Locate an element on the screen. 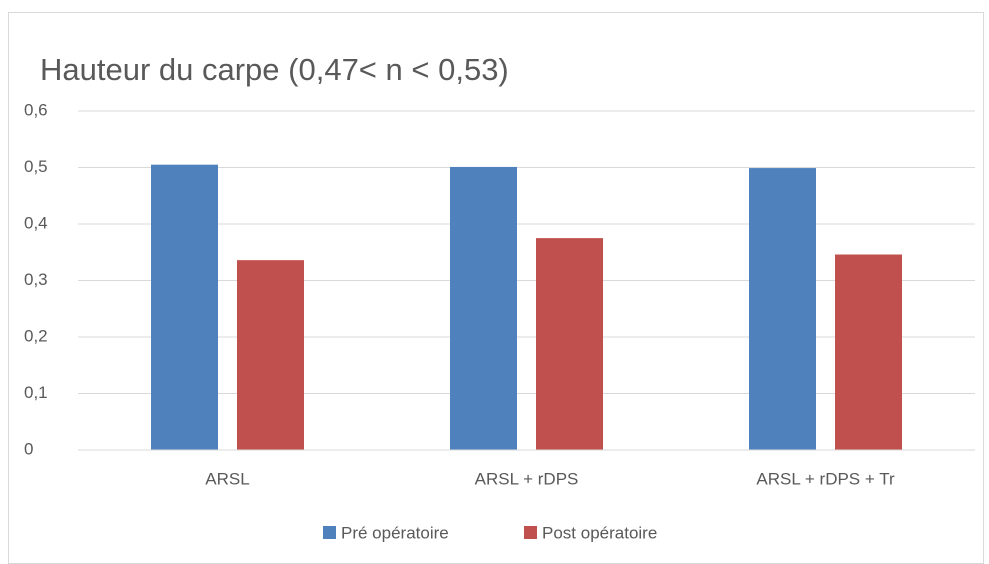 This screenshot has width=989, height=564. legend-label: Post opératoire is located at coordinates (599, 532).